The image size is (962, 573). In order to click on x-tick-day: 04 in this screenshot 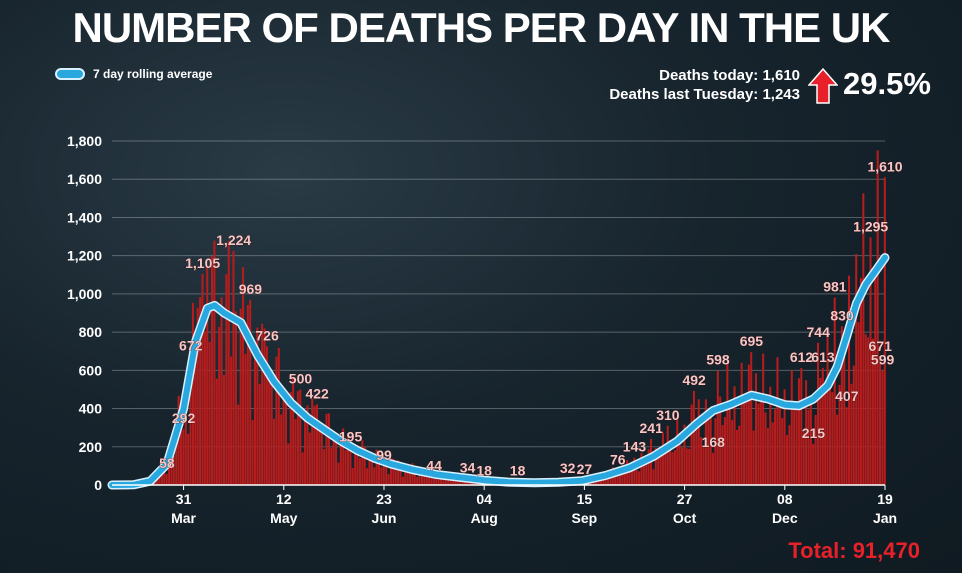, I will do `click(484, 499)`.